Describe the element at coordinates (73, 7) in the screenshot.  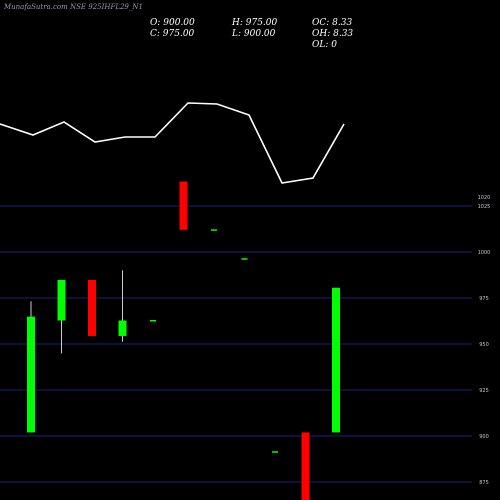
I see `chart-title: MunafaSutra.com NSE 925IHFL29_N1` at that location.